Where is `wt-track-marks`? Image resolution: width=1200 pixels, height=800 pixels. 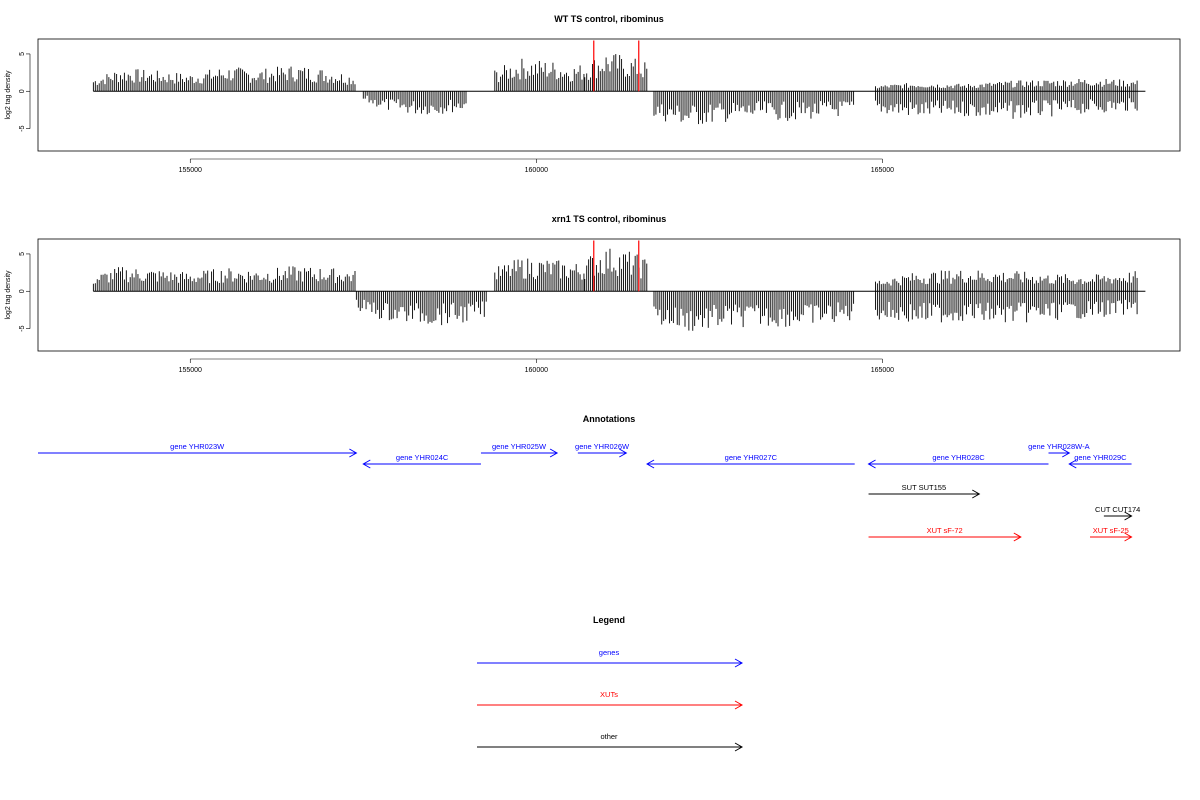 wt-track-marks is located at coordinates (619, 82).